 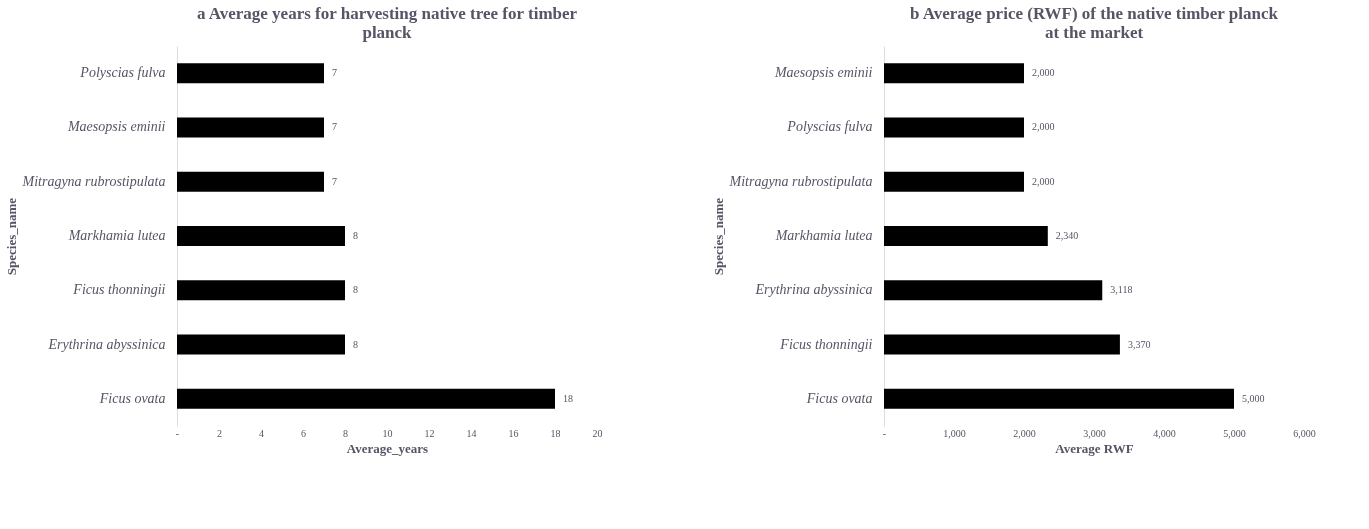 I want to click on x-tick-label: 12, so click(x=429, y=433).